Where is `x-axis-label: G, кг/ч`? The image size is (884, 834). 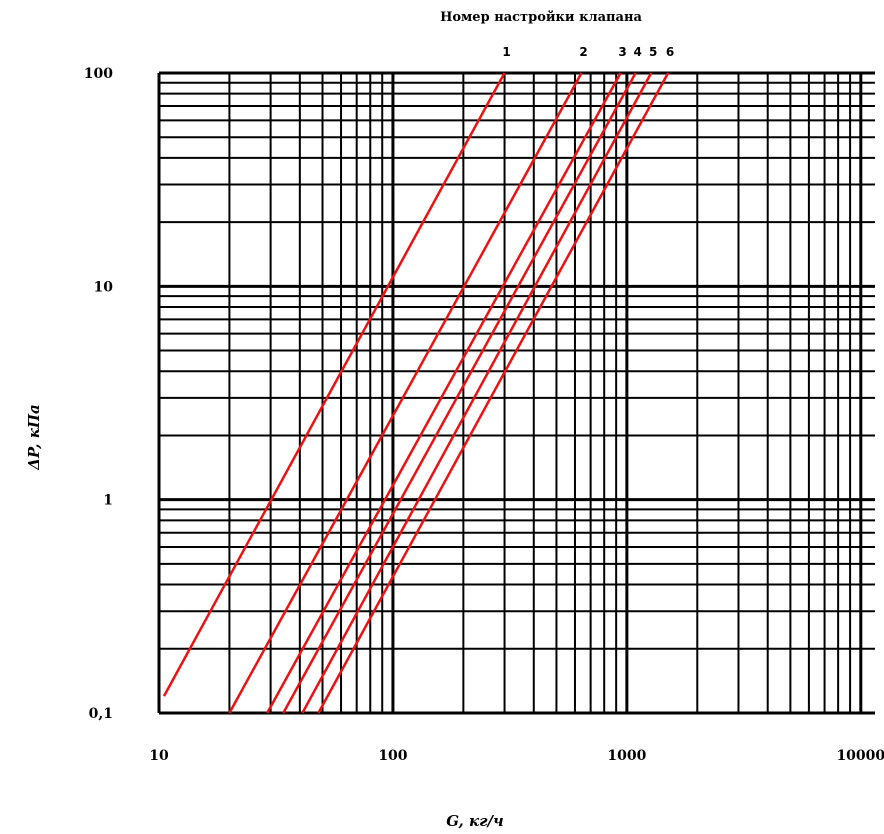
x-axis-label: G, кг/ч is located at coordinates (475, 821).